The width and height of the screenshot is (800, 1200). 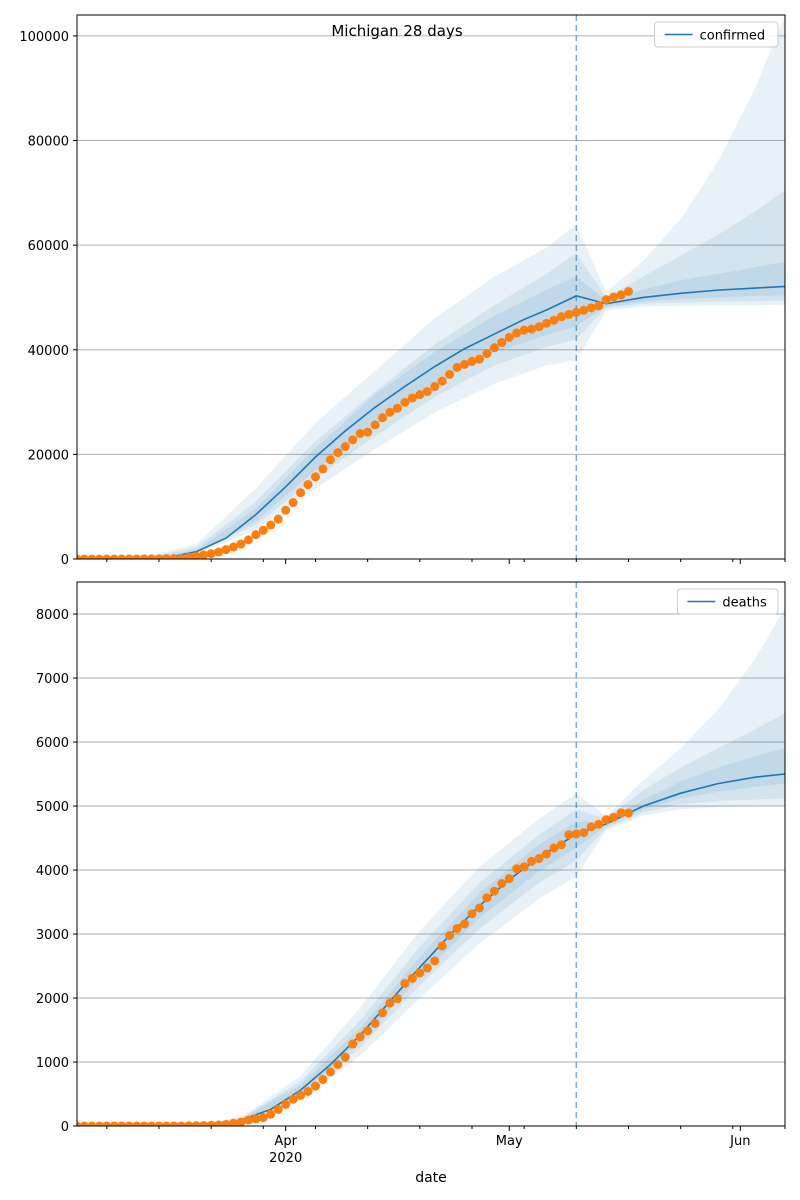 I want to click on x-tick-label: May, so click(x=509, y=1141).